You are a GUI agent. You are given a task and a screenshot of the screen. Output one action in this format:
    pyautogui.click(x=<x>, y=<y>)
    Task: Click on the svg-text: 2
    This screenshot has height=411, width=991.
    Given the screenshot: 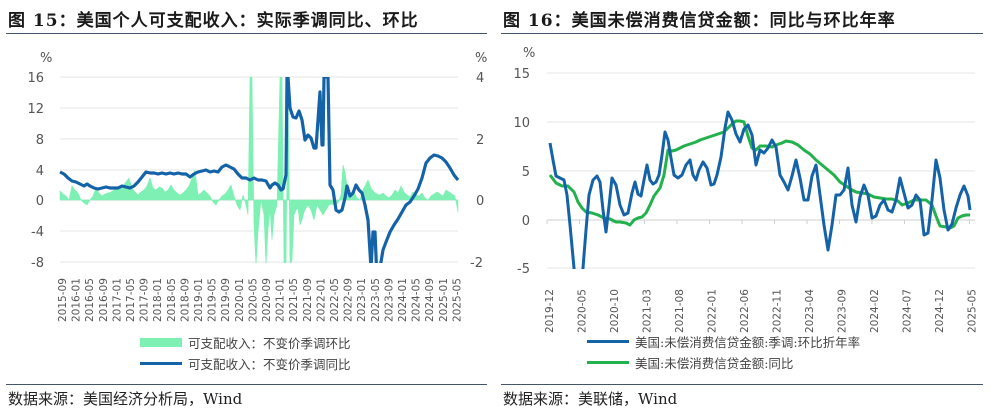 What is the action you would take?
    pyautogui.click(x=480, y=140)
    